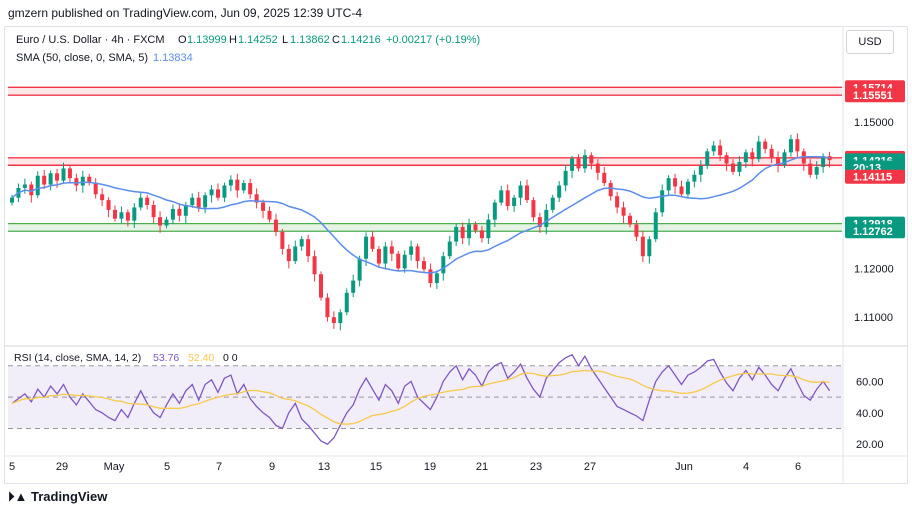  Describe the element at coordinates (873, 318) in the screenshot. I see `price-tick: 1.11000` at that location.